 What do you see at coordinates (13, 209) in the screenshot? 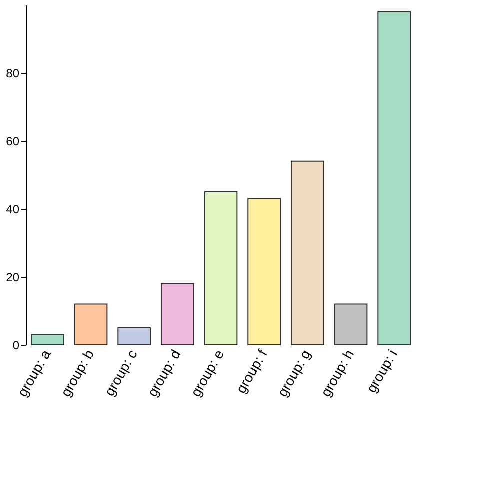
I see `y-tick-label: 40` at bounding box center [13, 209].